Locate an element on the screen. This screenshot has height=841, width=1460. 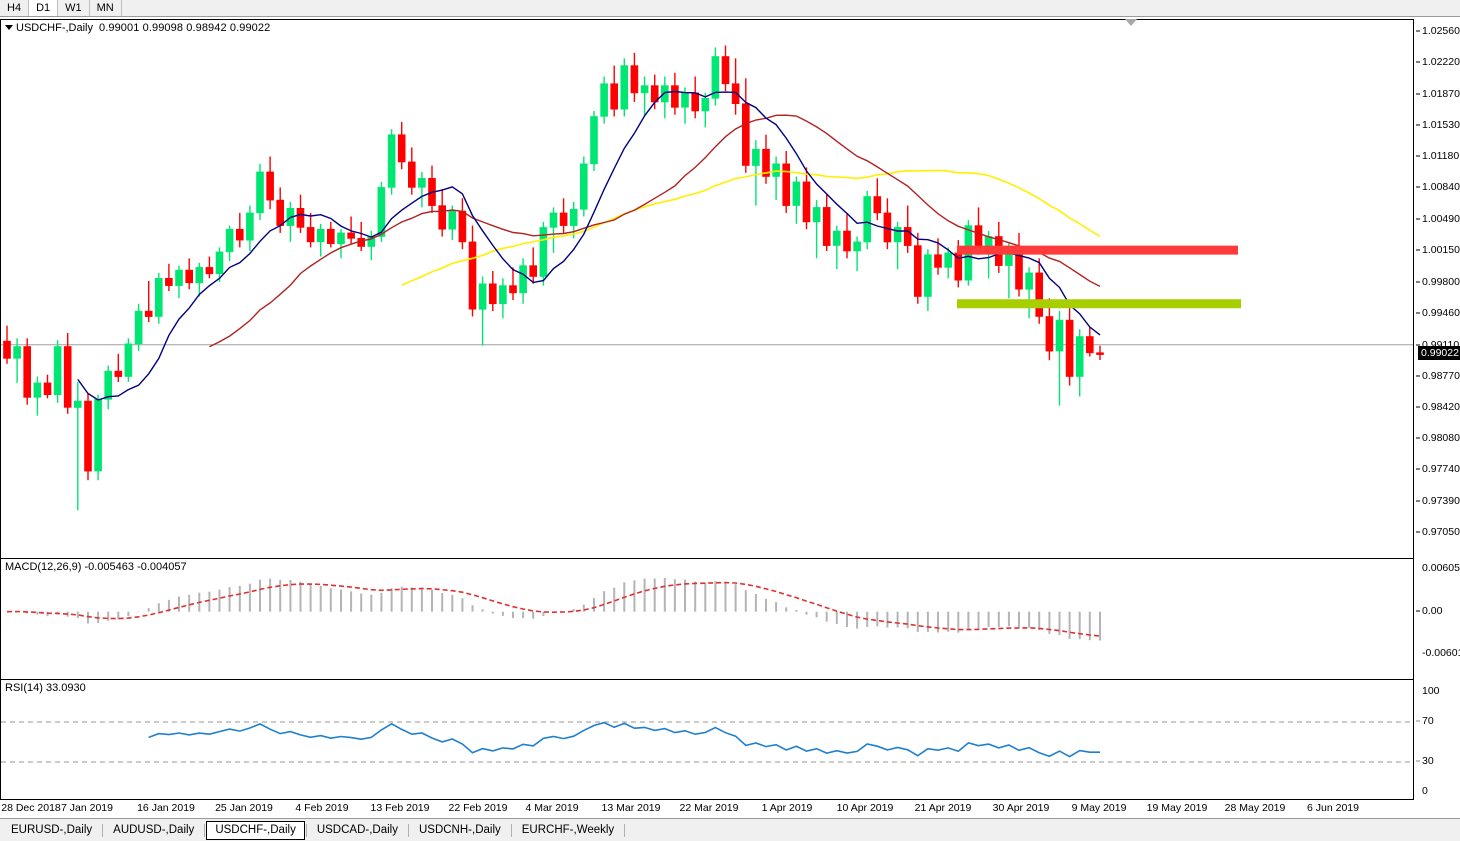
price-tick-label: 1.02220 is located at coordinates (1441, 61).